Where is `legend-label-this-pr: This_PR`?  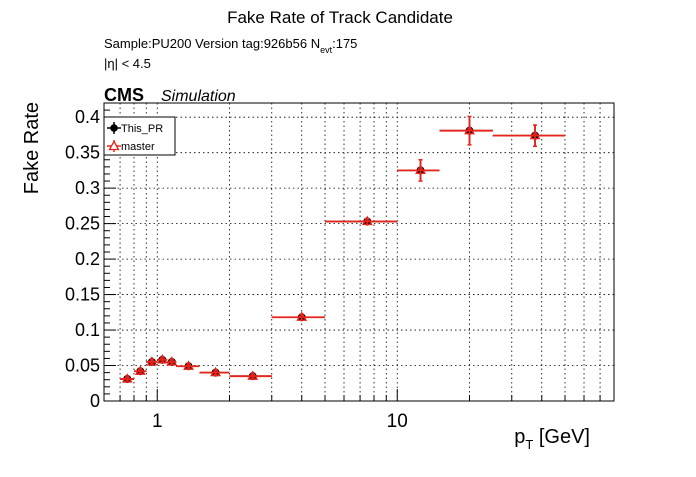 legend-label-this-pr: This_PR is located at coordinates (142, 129).